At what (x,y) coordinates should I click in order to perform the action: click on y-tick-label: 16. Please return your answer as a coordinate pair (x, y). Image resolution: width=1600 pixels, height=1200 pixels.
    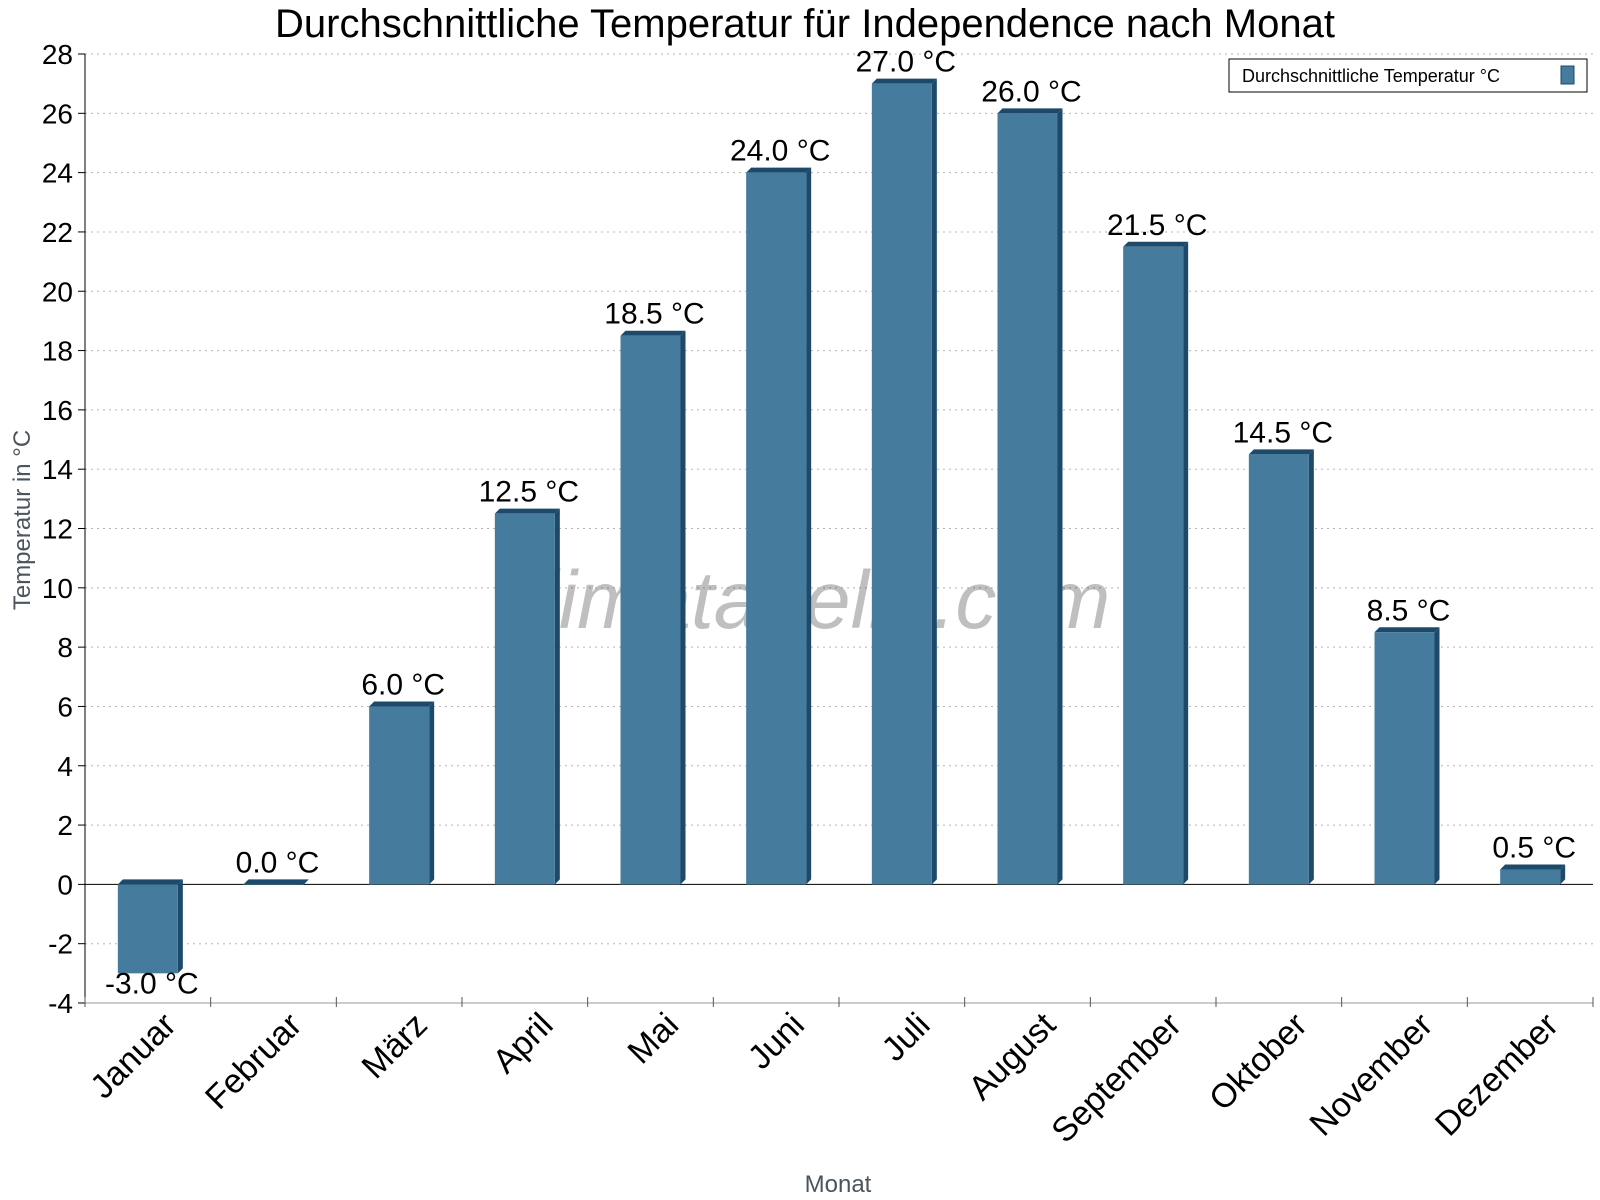
    Looking at the image, I should click on (57, 410).